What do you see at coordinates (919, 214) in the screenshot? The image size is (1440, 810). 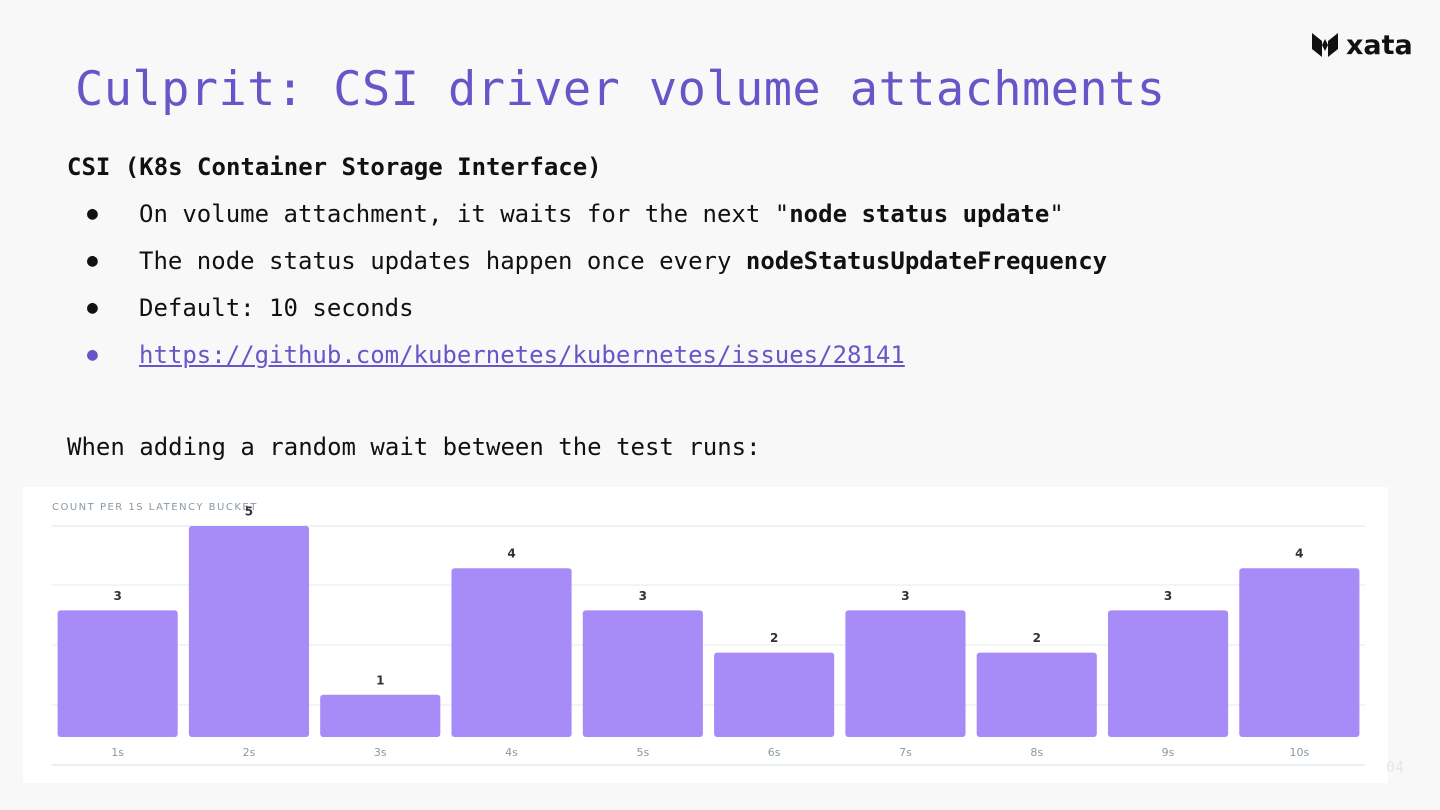 I see `bold-text: node status update` at bounding box center [919, 214].